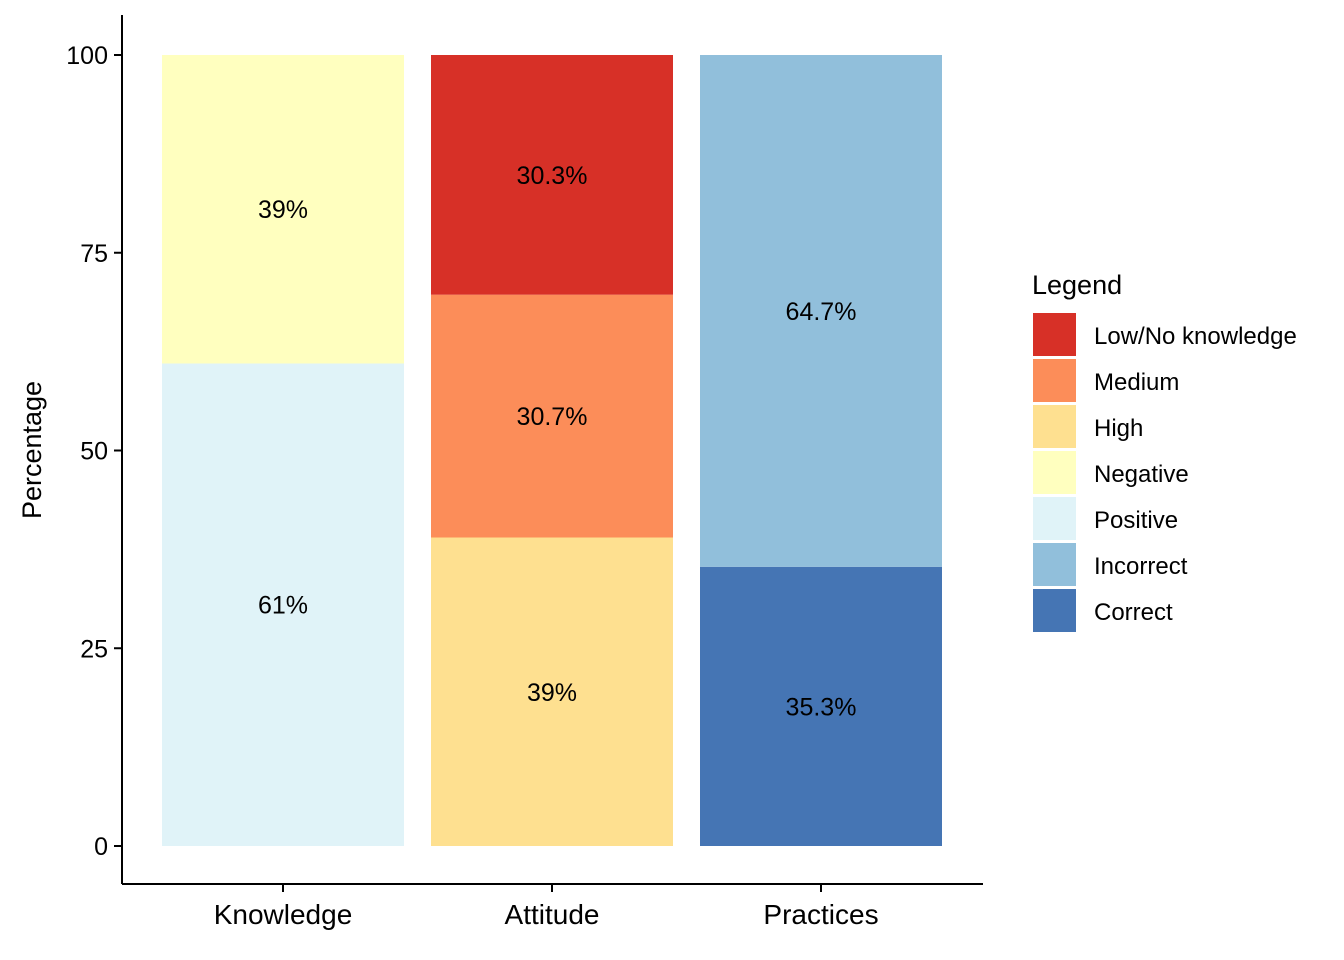  Describe the element at coordinates (1054, 426) in the screenshot. I see `legend-key-high` at that location.